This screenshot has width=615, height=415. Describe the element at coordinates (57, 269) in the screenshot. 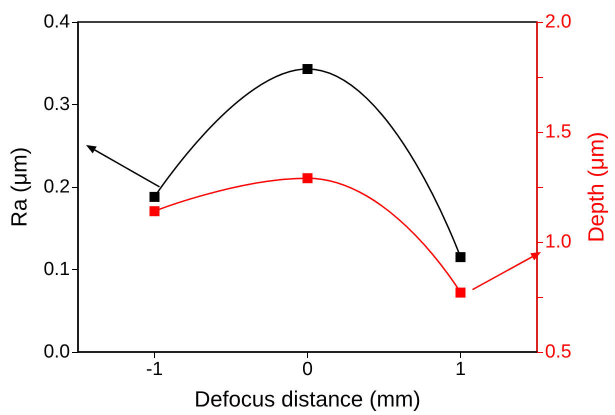

I see `y-tick-label: 0.1` at that location.